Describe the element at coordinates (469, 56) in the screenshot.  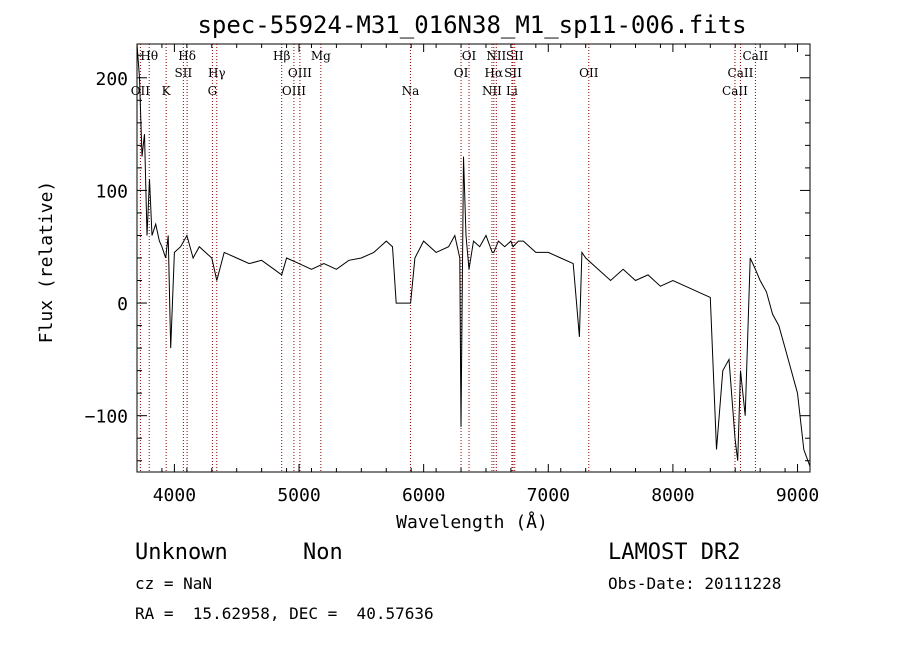
I see `marker-label-12: OI` at that location.